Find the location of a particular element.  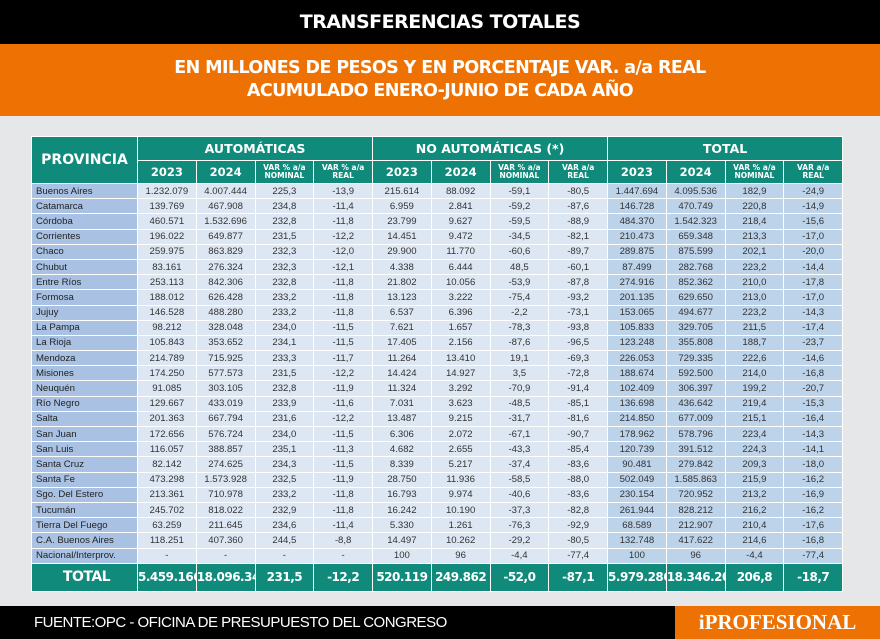

table-cell: 729.335 is located at coordinates (695, 358).